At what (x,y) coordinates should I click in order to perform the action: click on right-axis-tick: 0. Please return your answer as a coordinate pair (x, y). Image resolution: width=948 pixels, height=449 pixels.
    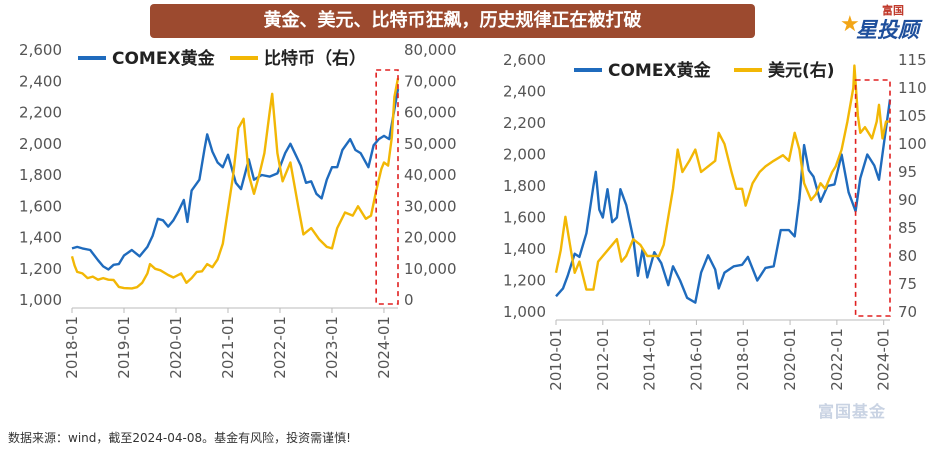
    Looking at the image, I should click on (409, 300).